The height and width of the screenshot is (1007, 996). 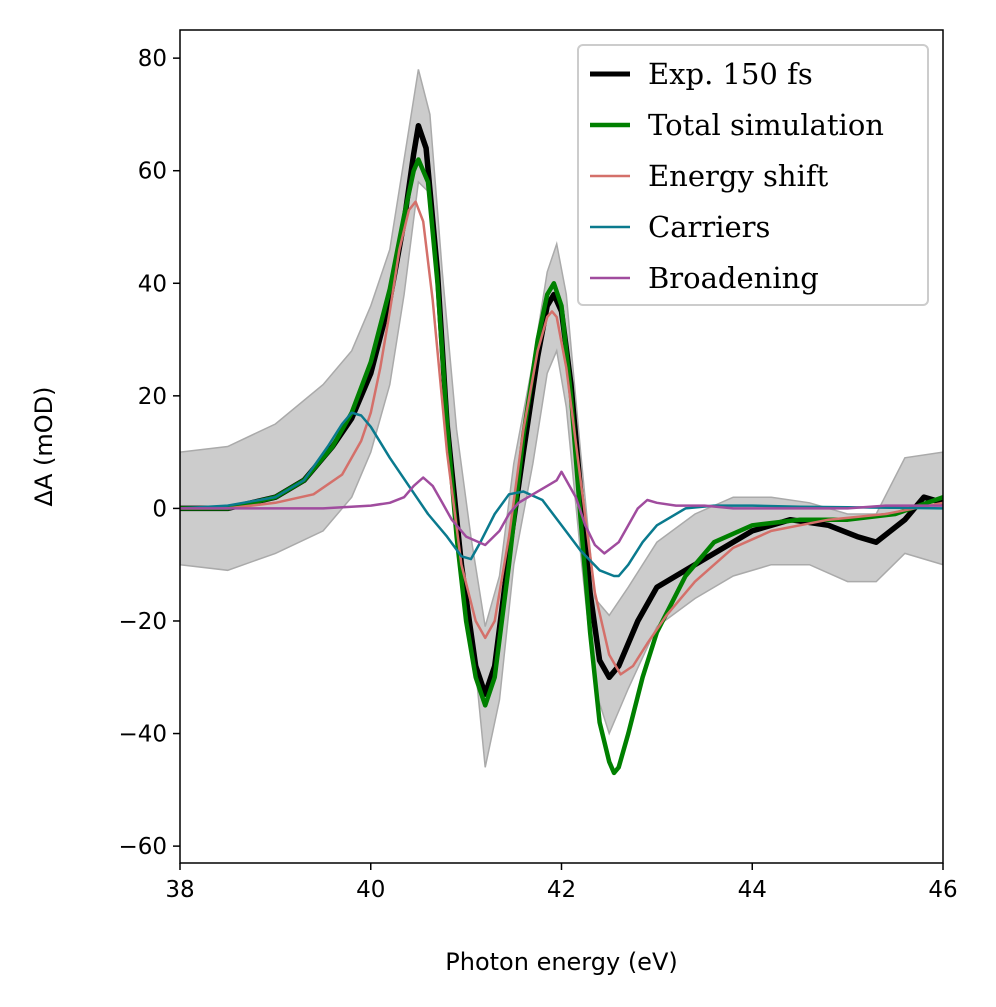 I want to click on y-tick-label: 0, so click(x=159, y=509).